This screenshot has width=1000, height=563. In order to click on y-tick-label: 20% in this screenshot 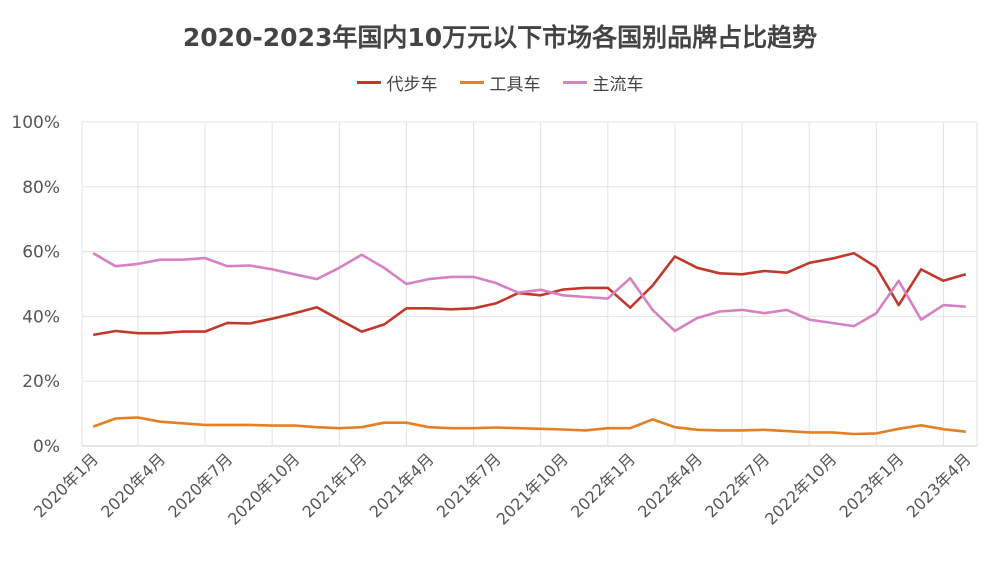, I will do `click(41, 382)`.